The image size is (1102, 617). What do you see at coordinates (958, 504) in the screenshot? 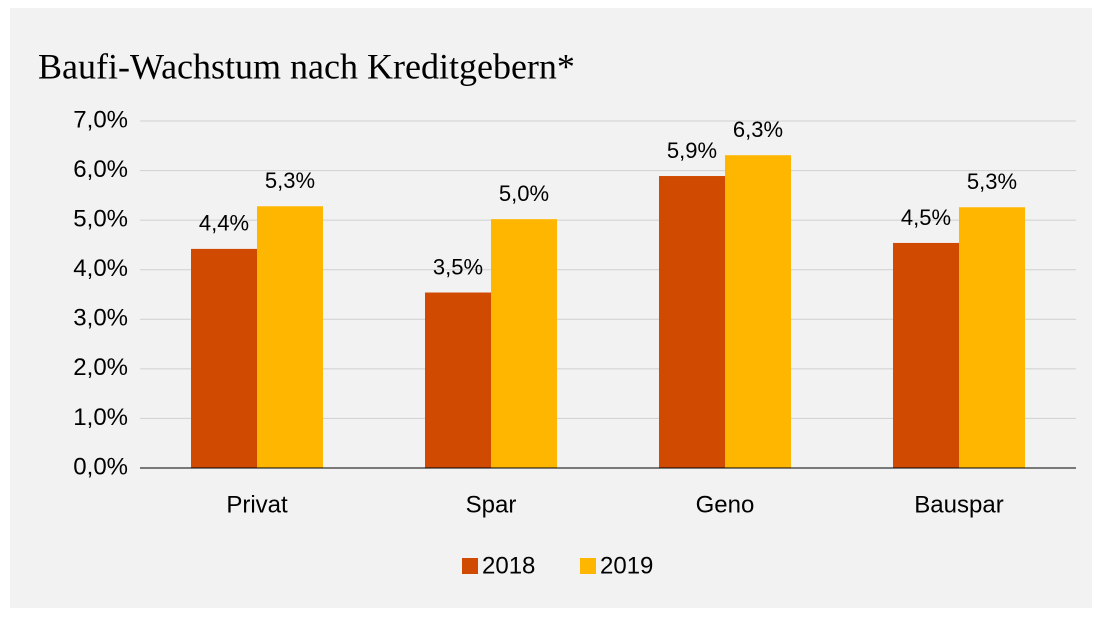
I see `x-tick-label: Bauspar` at bounding box center [958, 504].